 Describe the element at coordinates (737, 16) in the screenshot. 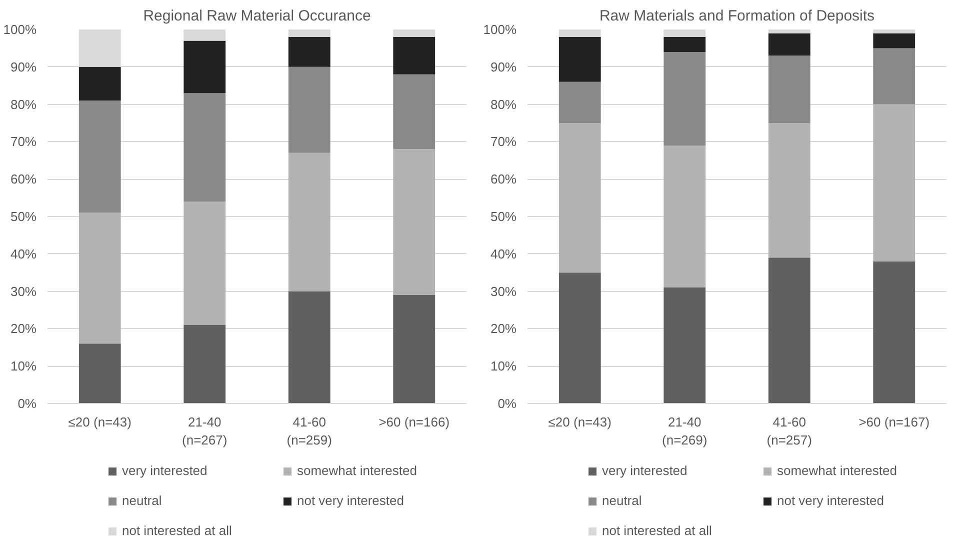

I see `chart-title: Raw Materials and Formation of Deposits` at that location.